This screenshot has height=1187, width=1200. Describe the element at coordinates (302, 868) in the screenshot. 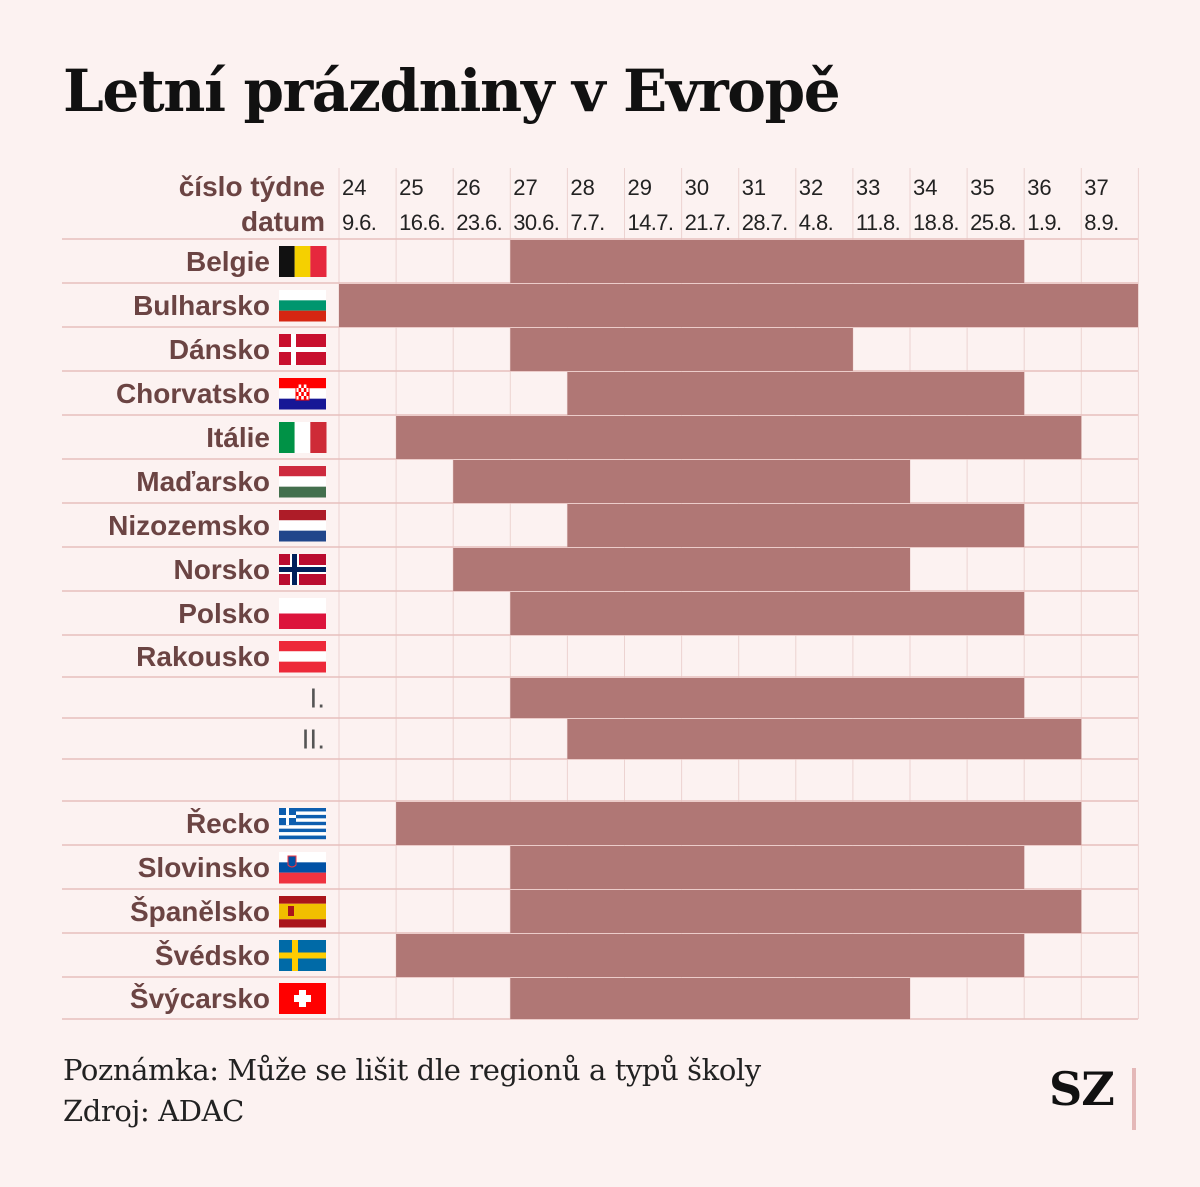

I see `si-flag-icon` at that location.